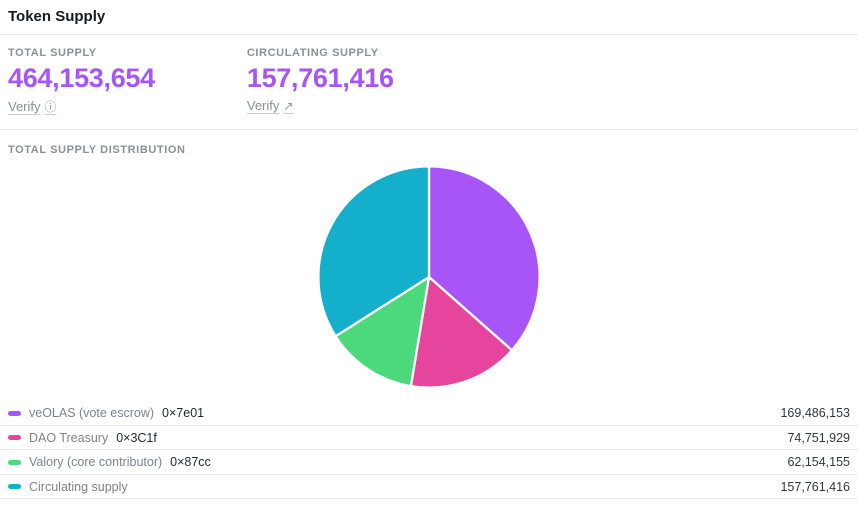 The image size is (858, 531). I want to click on legend-swatch-circulating, so click(14, 487).